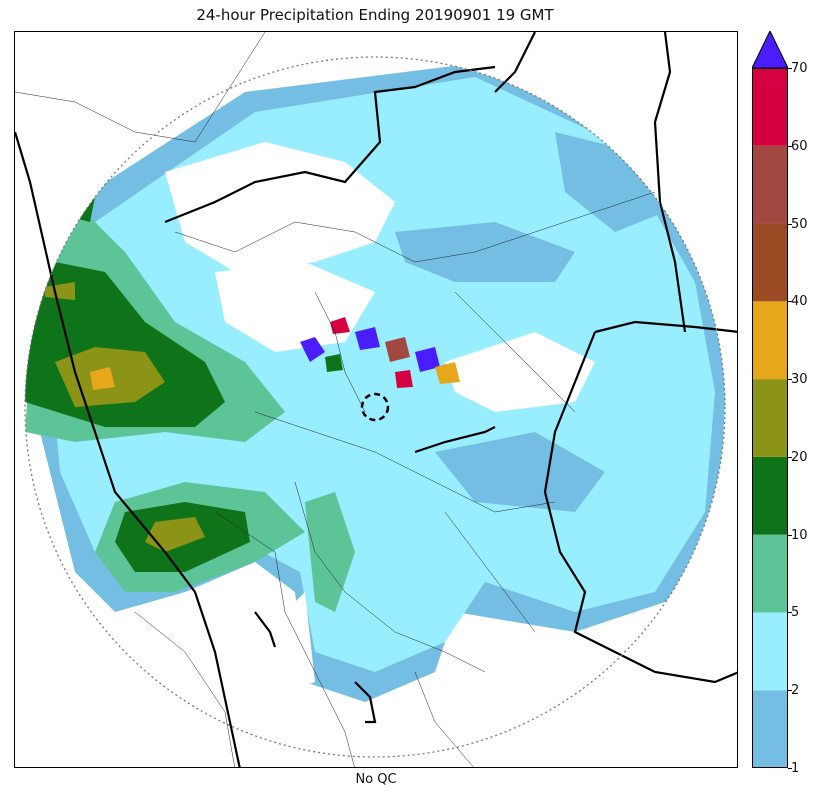 The width and height of the screenshot is (825, 797). I want to click on no-precip-east, so click(520, 372).